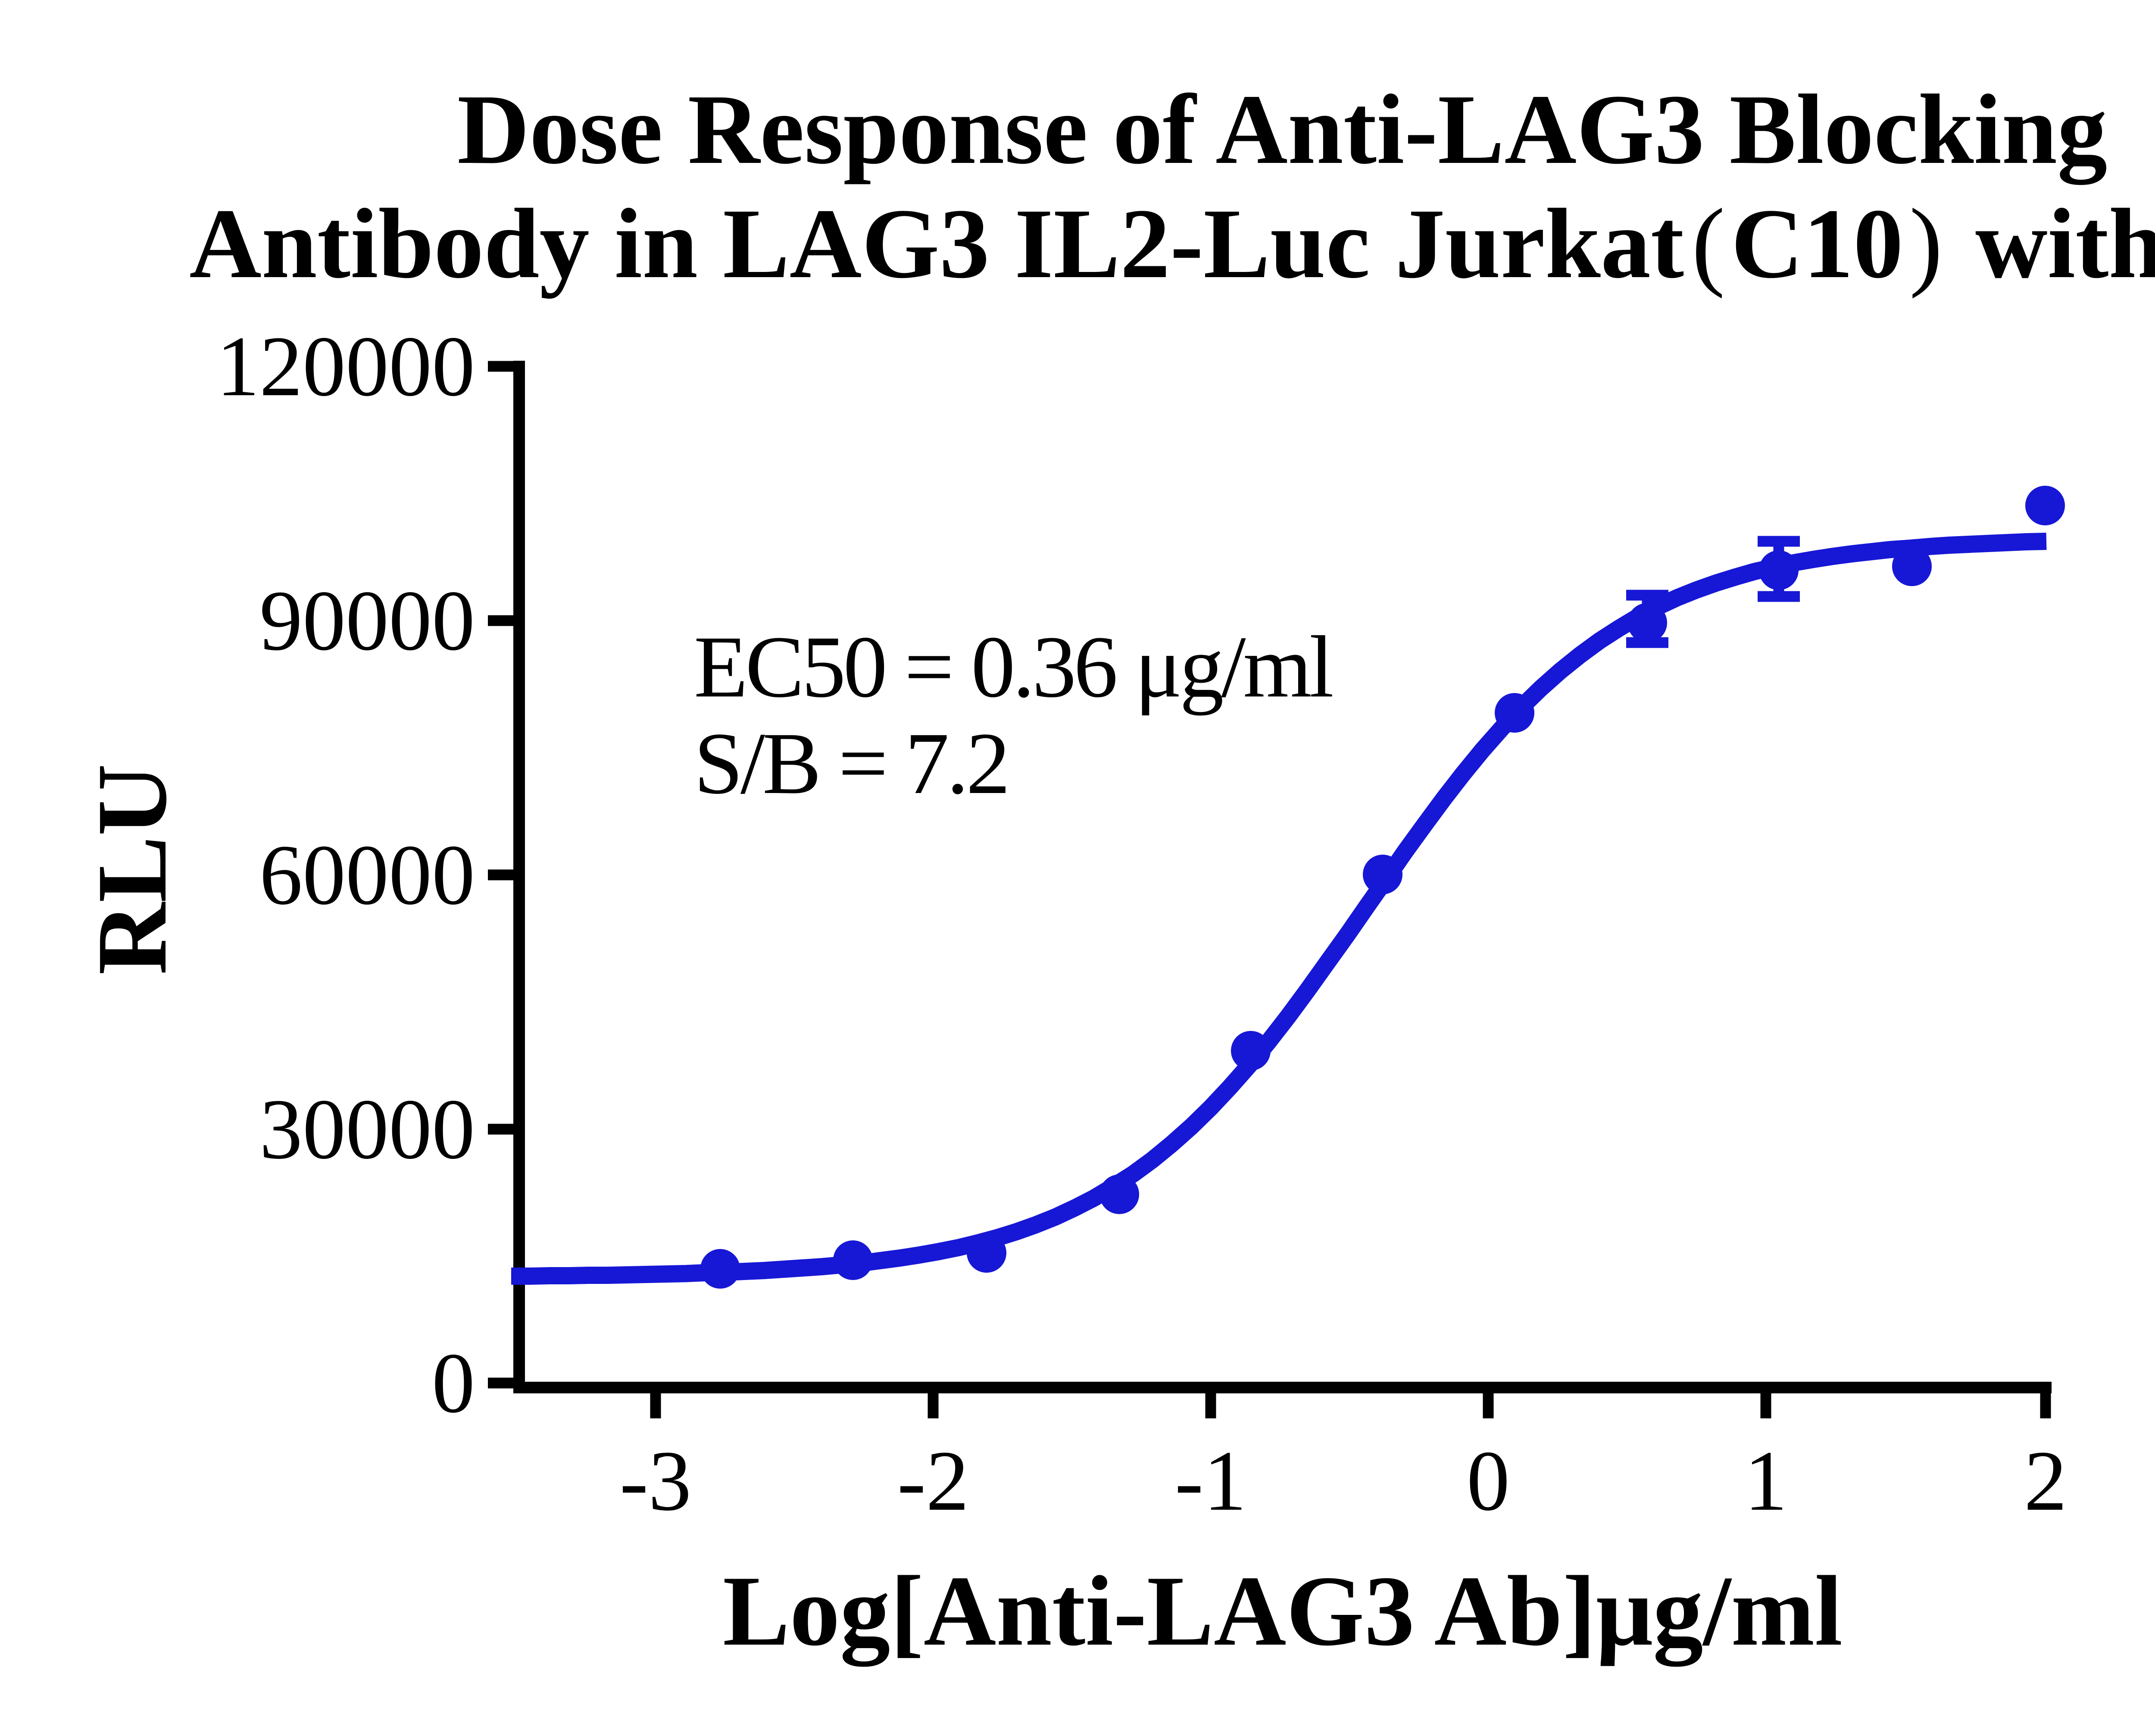 This screenshot has width=2155, height=1736. Describe the element at coordinates (345, 366) in the screenshot. I see `svg-text: 120000` at that location.